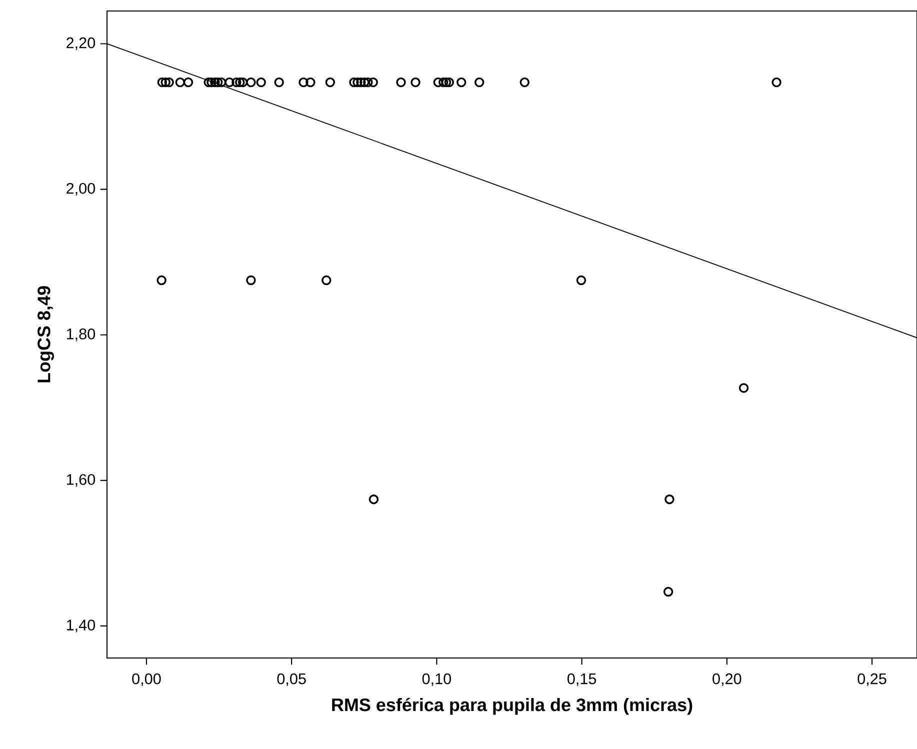 The width and height of the screenshot is (917, 749). Describe the element at coordinates (581, 679) in the screenshot. I see `x-tick-label: 0,15` at that location.